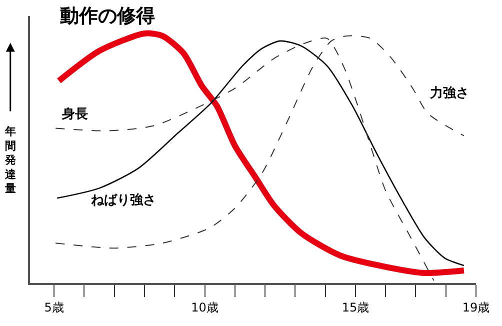 Image resolution: width=502 pixels, height=326 pixels. Describe the element at coordinates (356, 307) in the screenshot. I see `x-tick-label: 15歳` at that location.